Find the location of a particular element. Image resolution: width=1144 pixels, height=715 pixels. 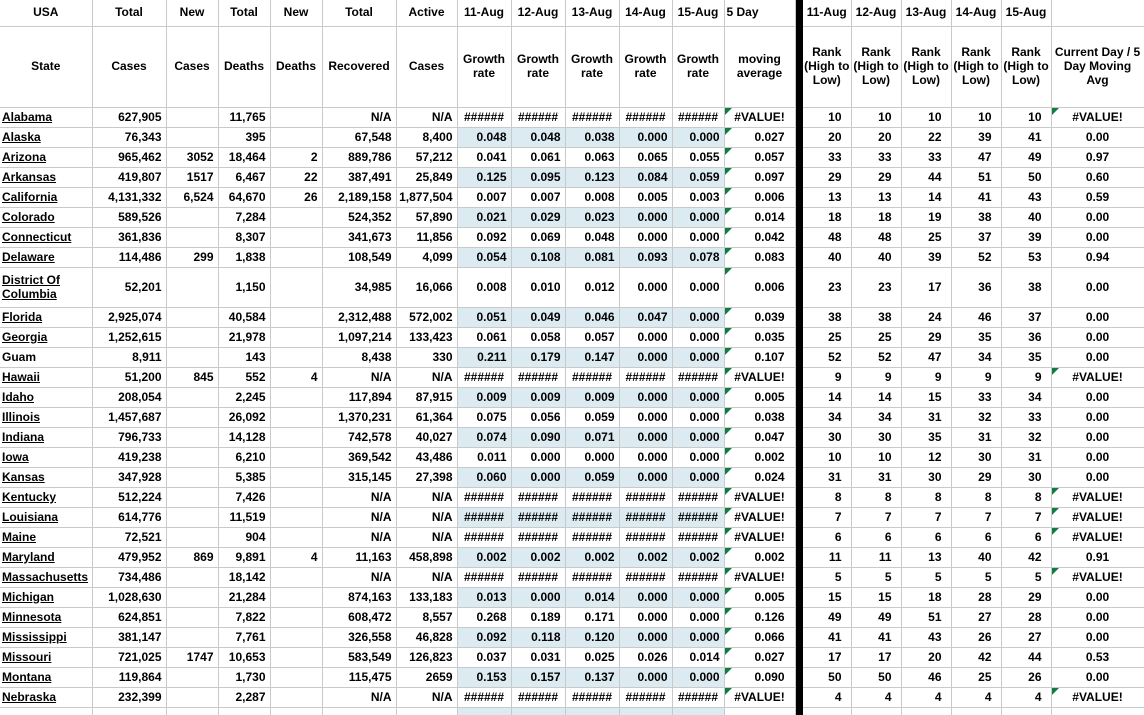

cell-recovered: 115,475 is located at coordinates (359, 677).